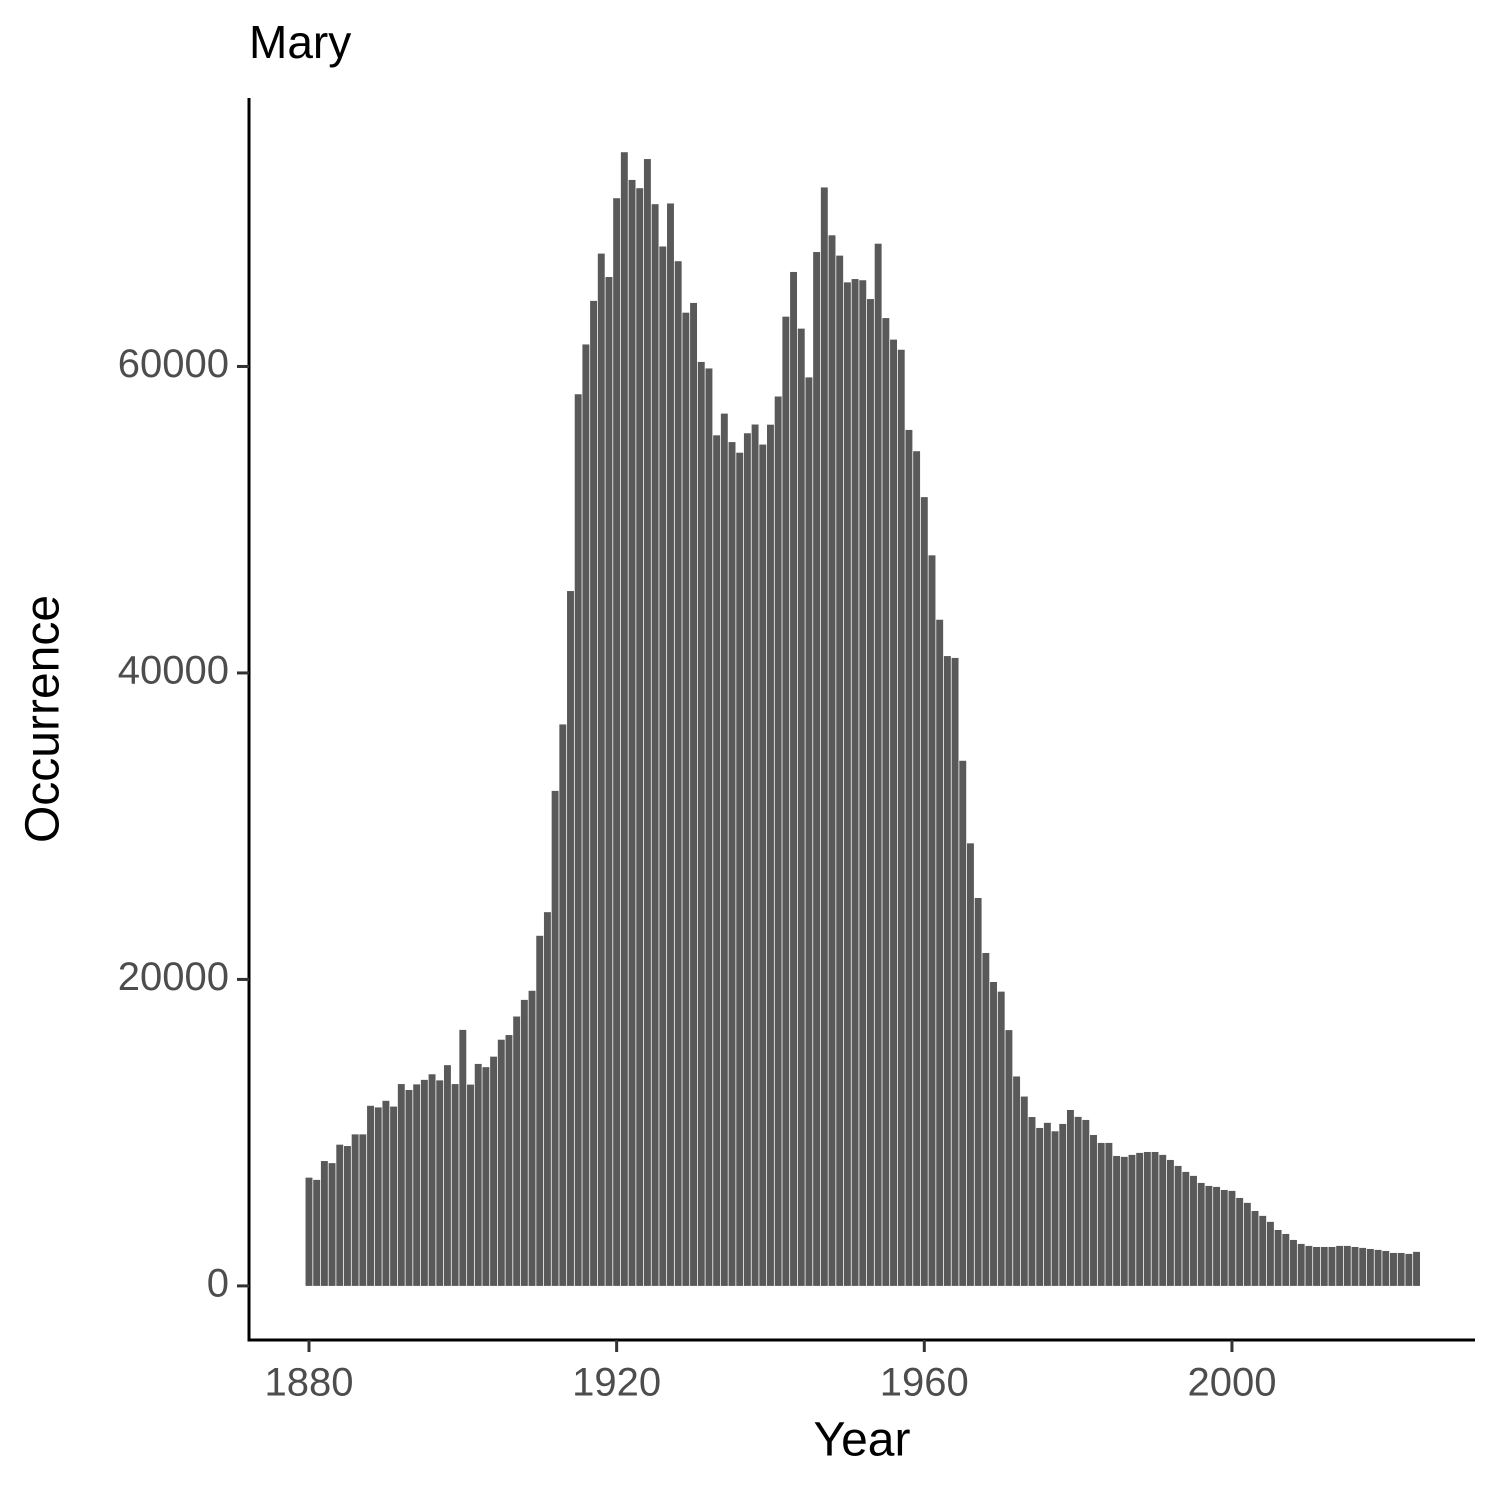  I want to click on y-tick-label: 60000, so click(173, 364).